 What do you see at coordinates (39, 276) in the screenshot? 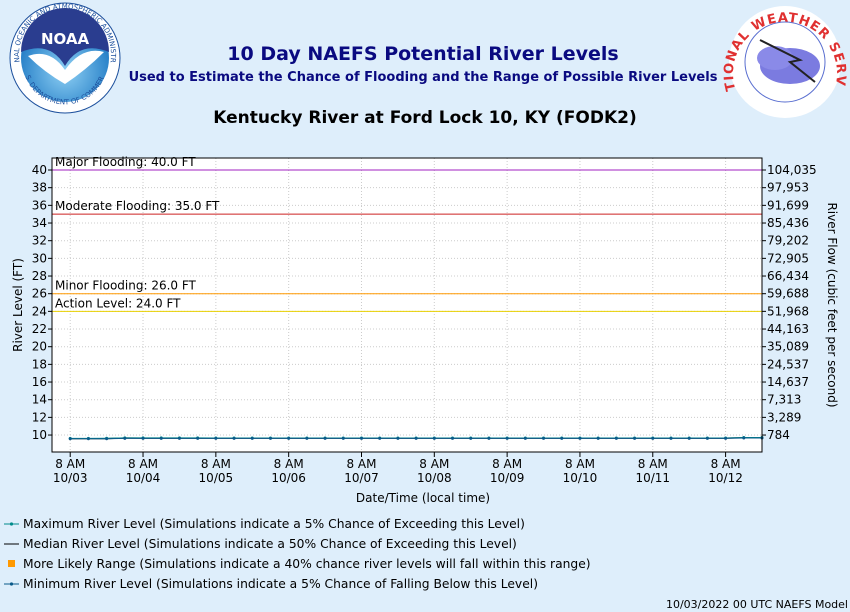
I see `y-tick-label: 28` at bounding box center [39, 276].